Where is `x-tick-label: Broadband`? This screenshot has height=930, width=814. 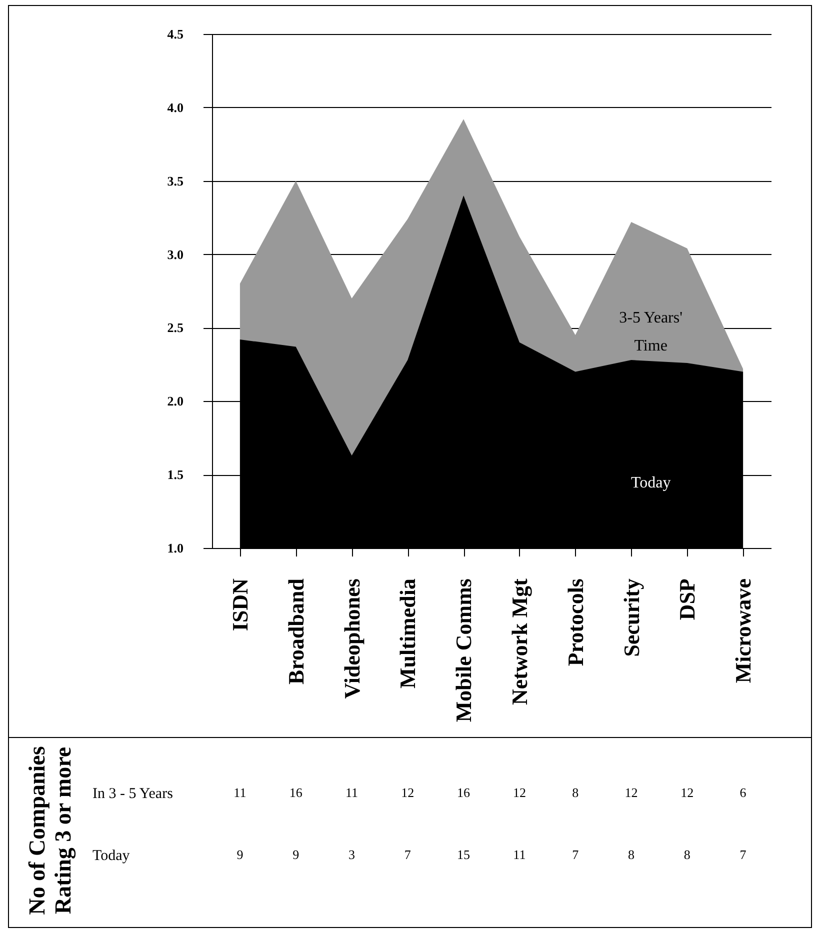 x-tick-label: Broadband is located at coordinates (295, 631).